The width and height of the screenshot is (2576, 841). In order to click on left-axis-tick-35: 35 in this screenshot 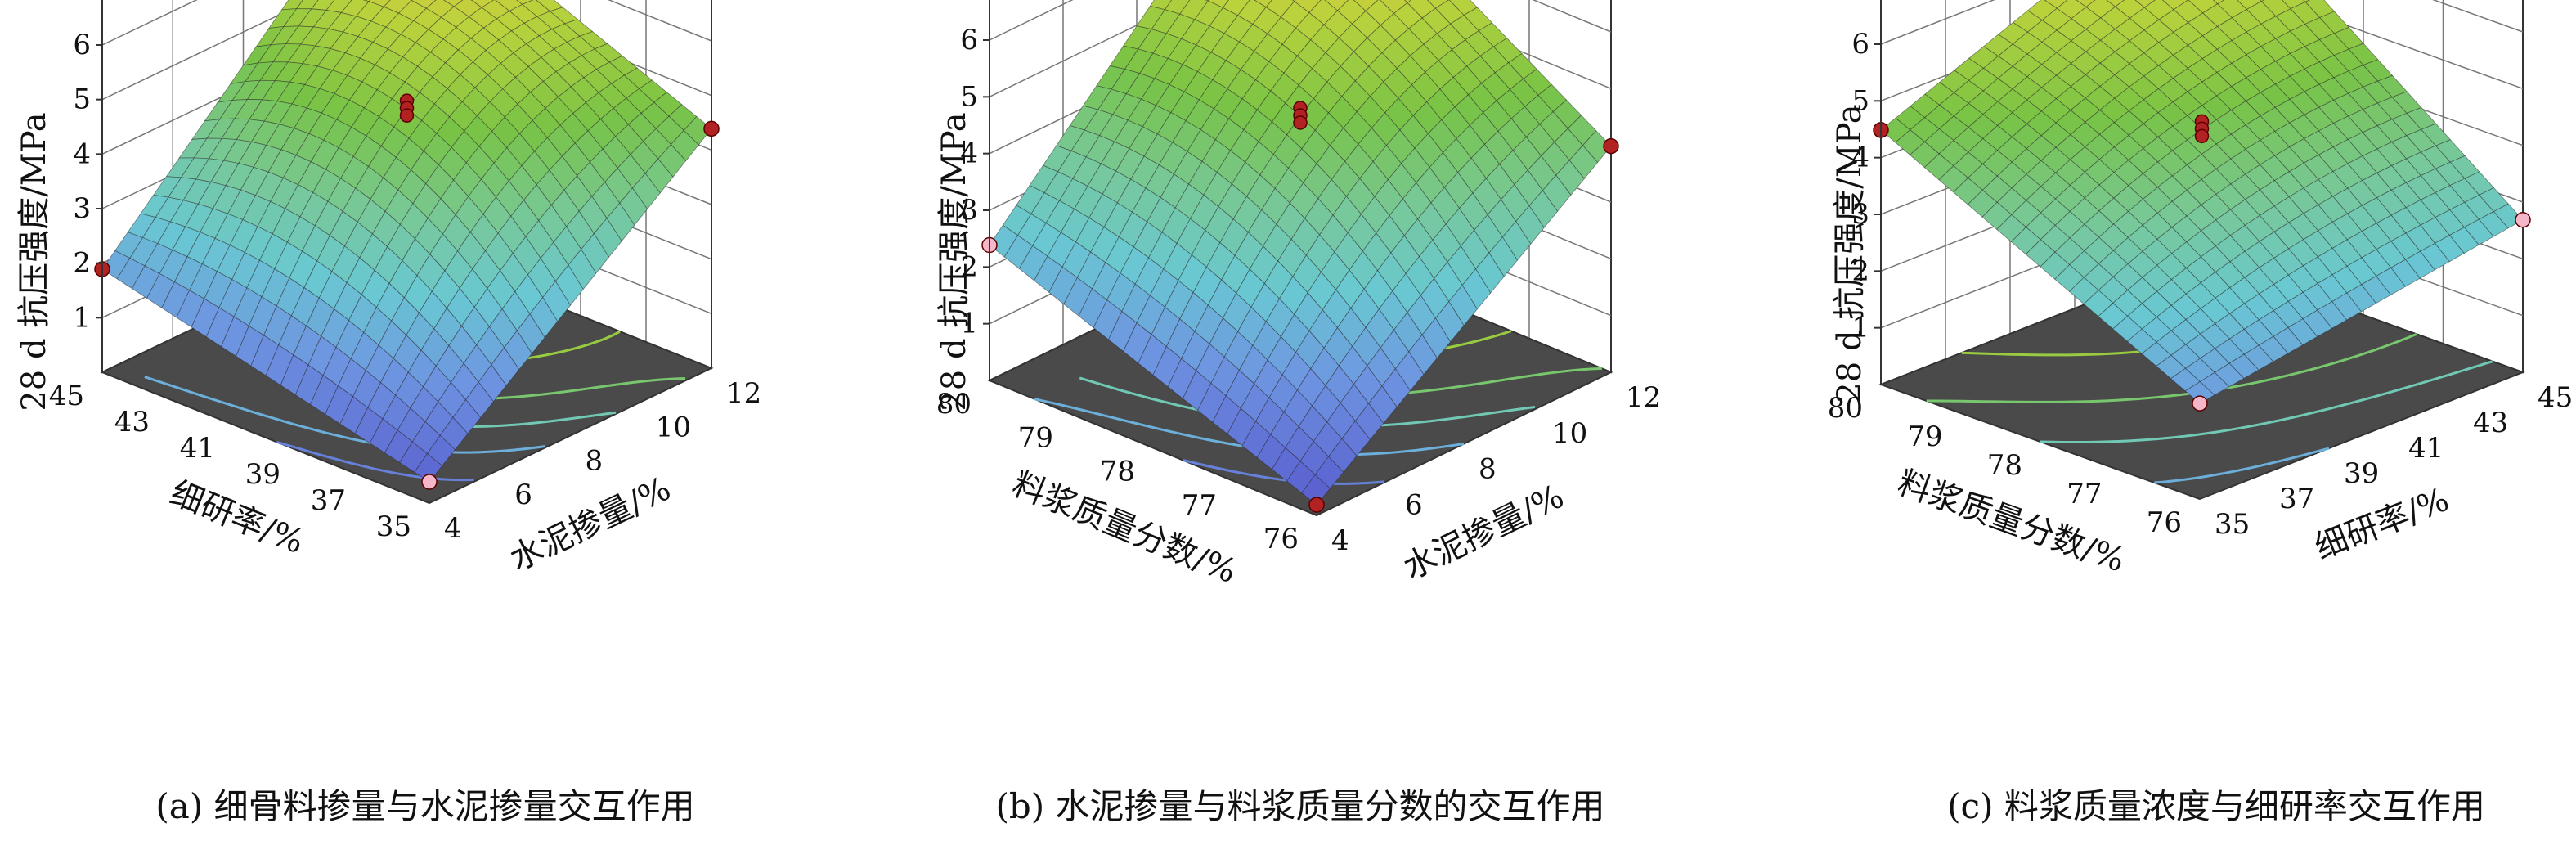, I will do `click(394, 526)`.